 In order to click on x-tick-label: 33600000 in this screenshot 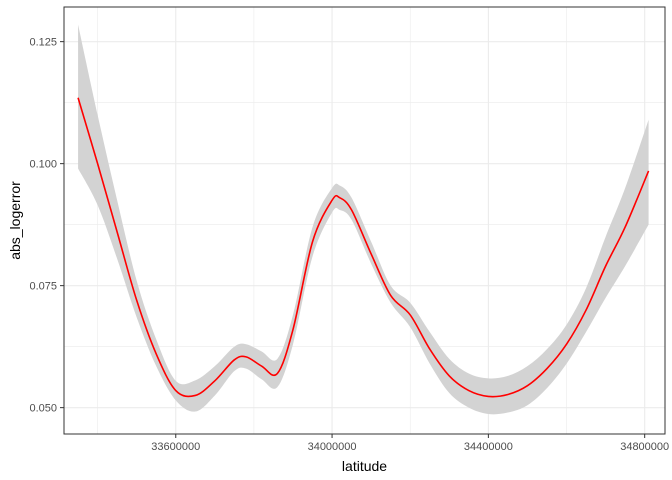, I will do `click(175, 447)`.